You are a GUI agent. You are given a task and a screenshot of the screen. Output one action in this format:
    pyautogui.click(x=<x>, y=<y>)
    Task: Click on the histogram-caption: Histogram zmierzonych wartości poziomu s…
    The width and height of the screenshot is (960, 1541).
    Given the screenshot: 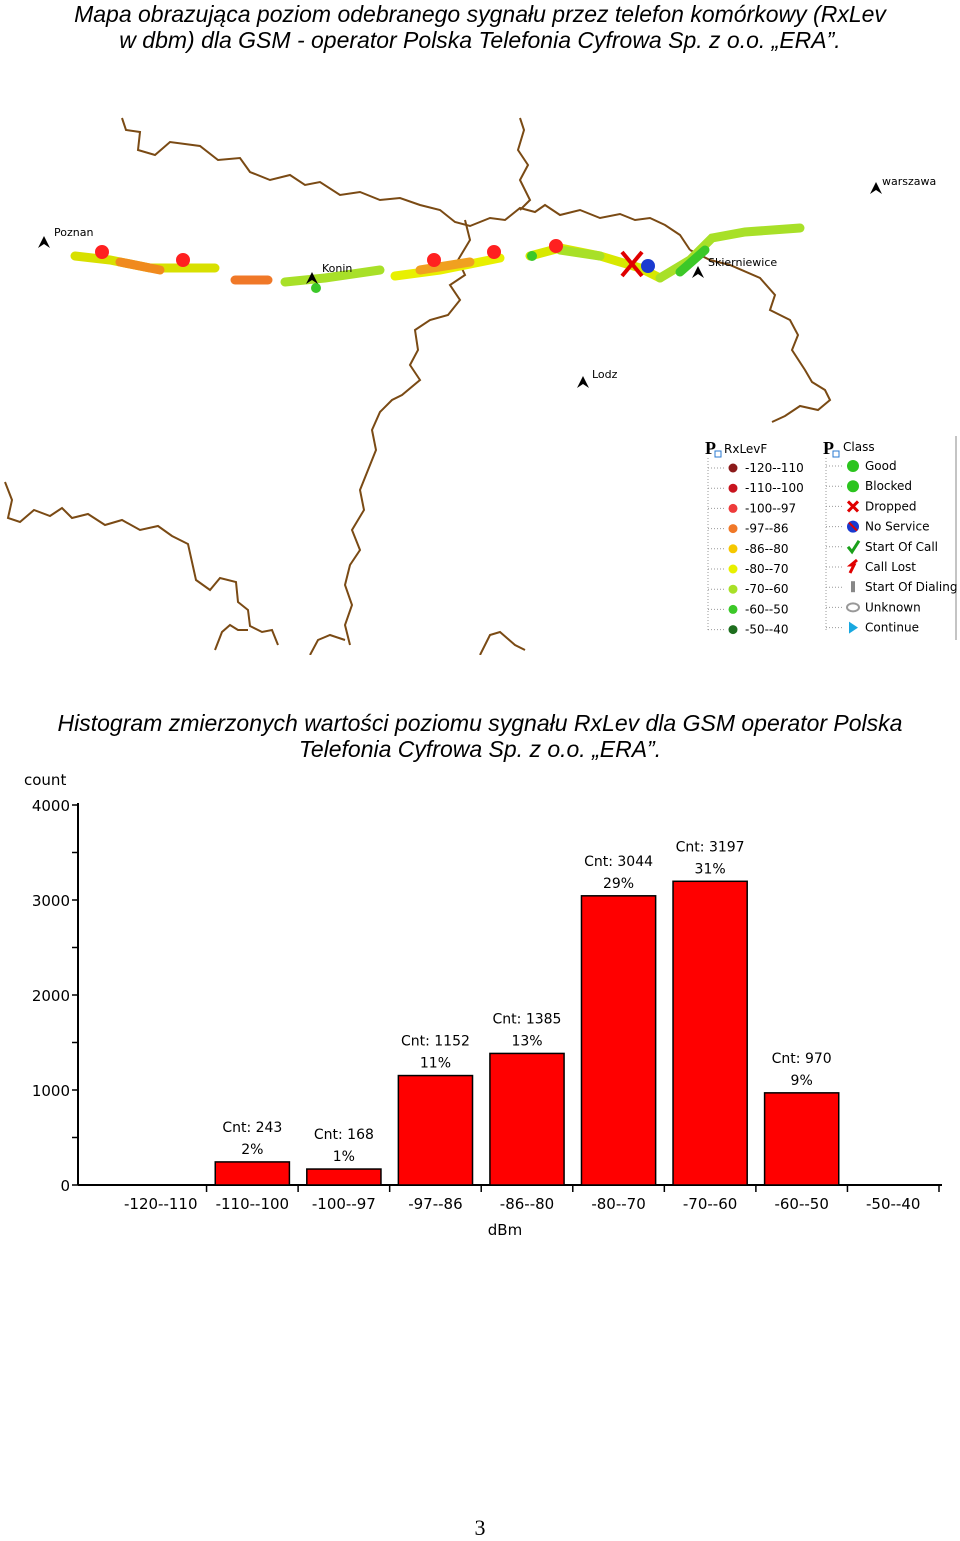 What is the action you would take?
    pyautogui.click(x=480, y=736)
    